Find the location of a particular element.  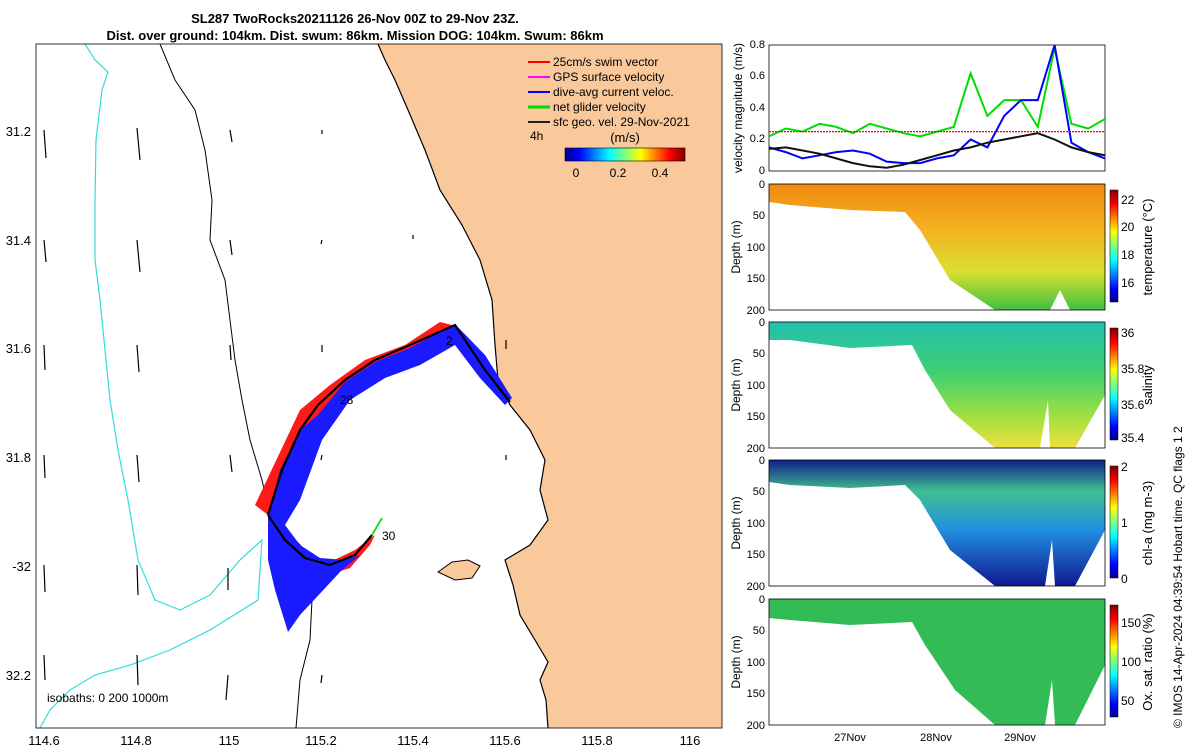

net-glider-velocity is located at coordinates (377, 526).